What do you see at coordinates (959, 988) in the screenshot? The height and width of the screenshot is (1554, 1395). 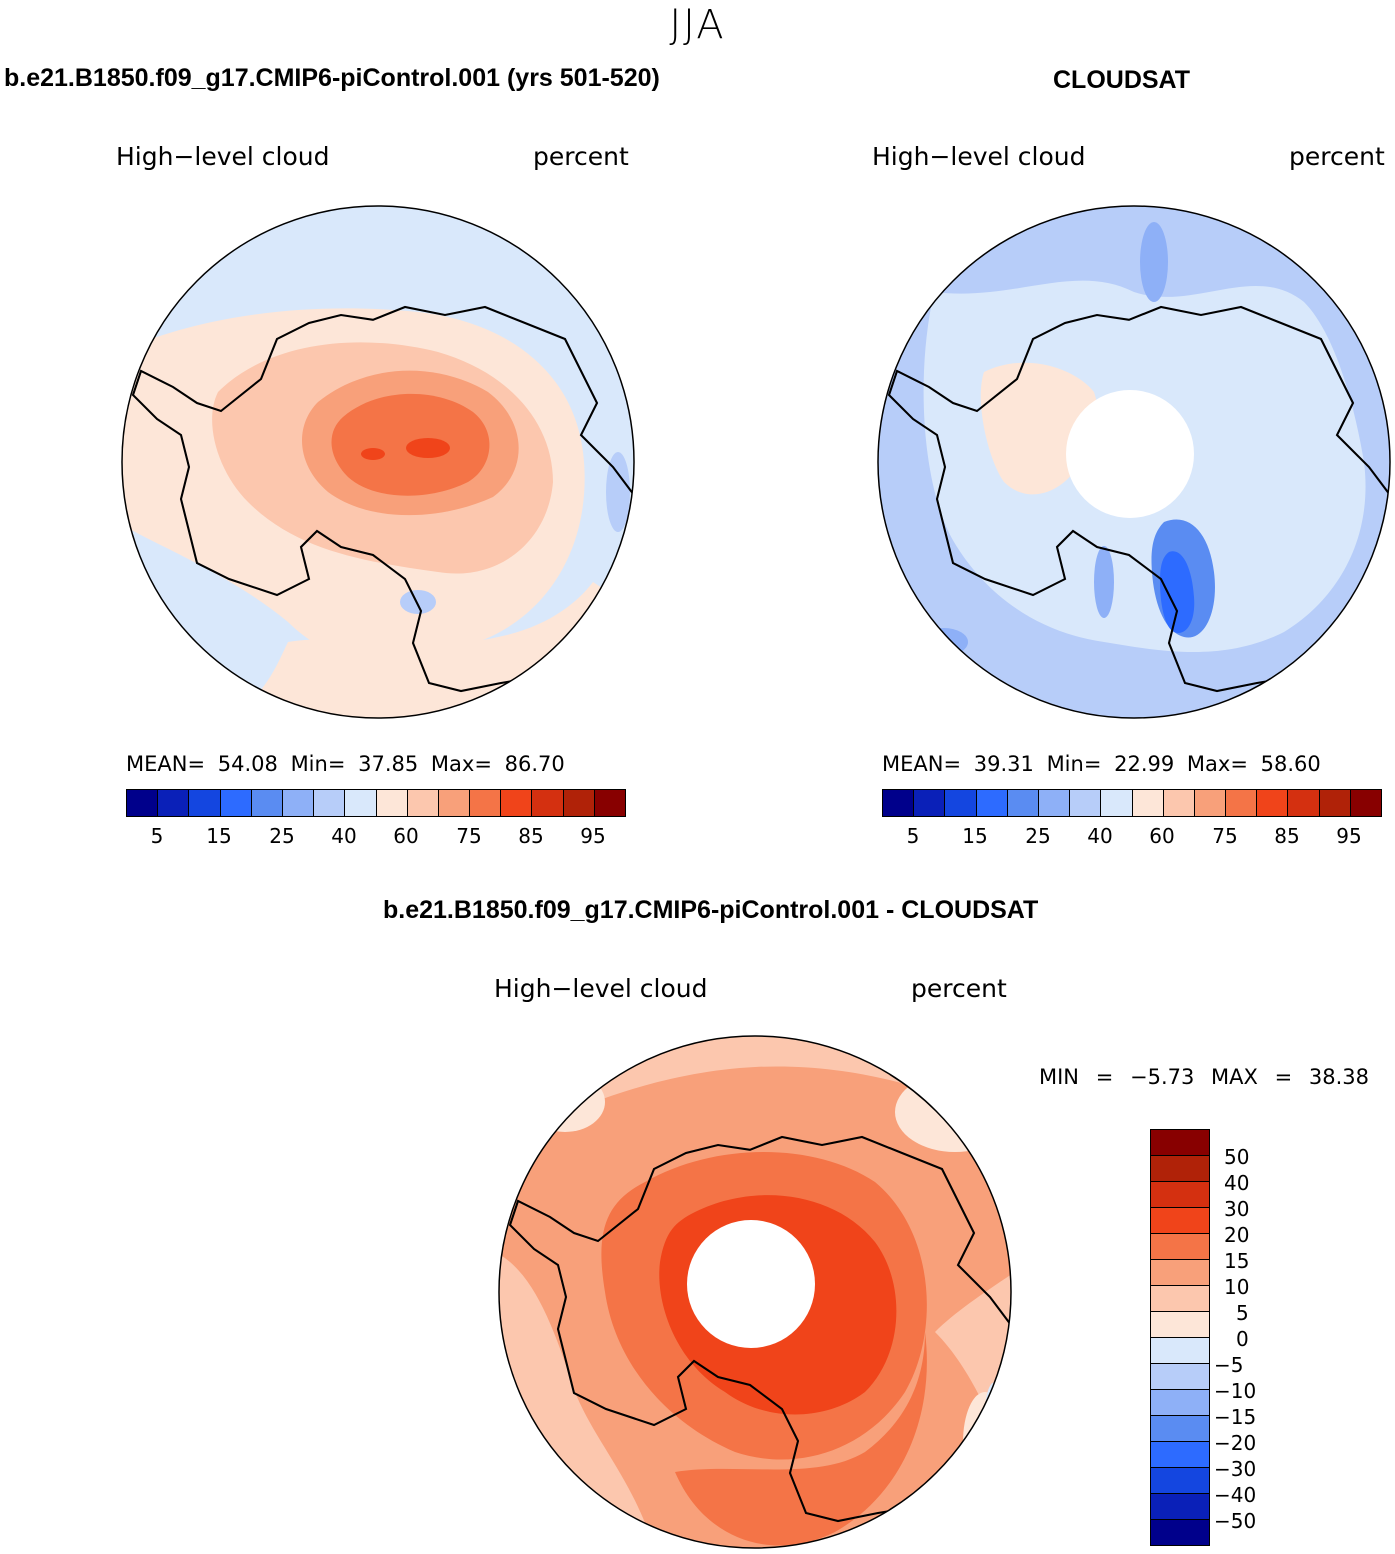 I see `diff-units: percent` at bounding box center [959, 988].